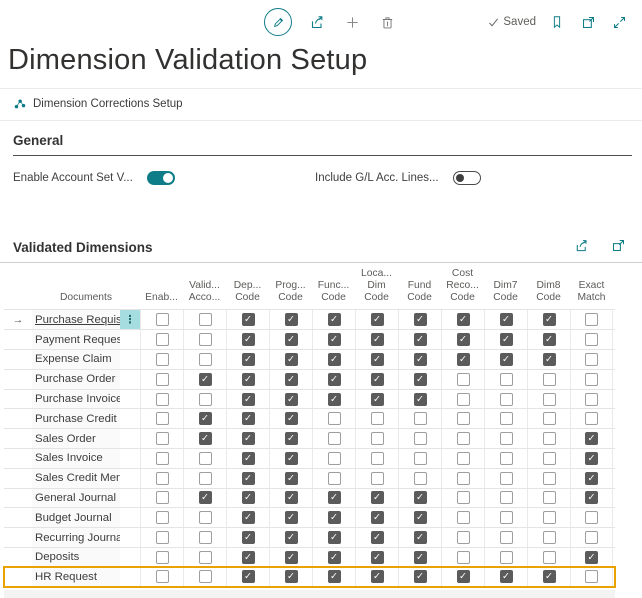  Describe the element at coordinates (333, 292) in the screenshot. I see `column-header: Func... Code` at that location.